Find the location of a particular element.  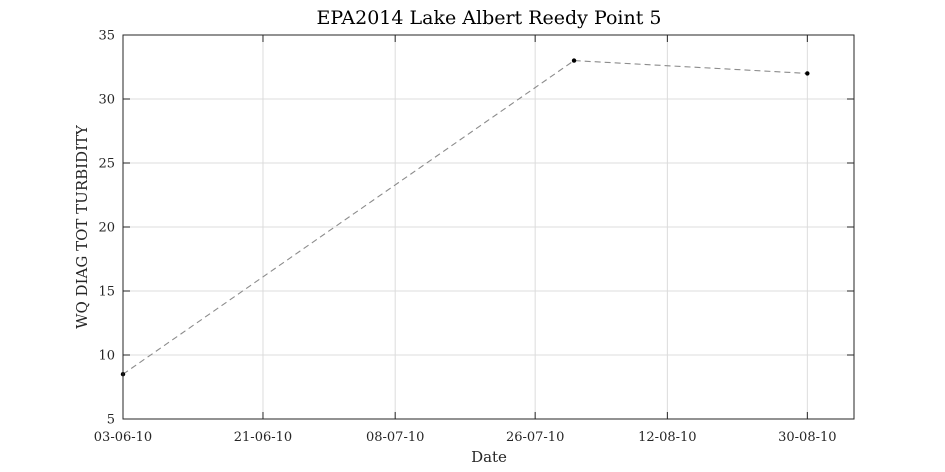

y-tick-label: 20 is located at coordinates (106, 228).